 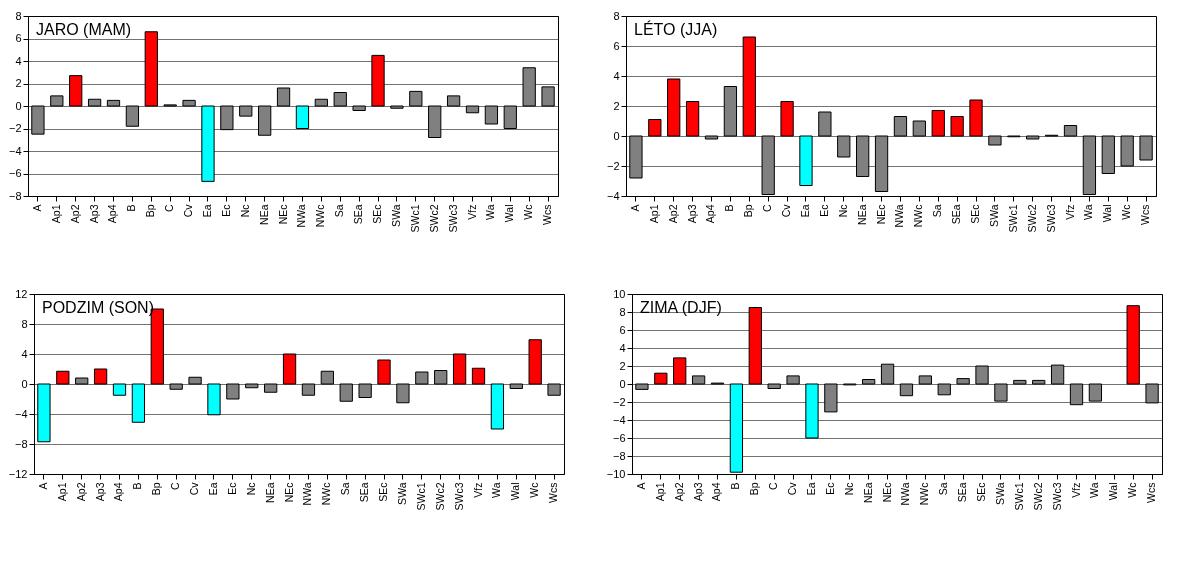 What do you see at coordinates (653, 214) in the screenshot?
I see `x-tick-label: Ap1` at bounding box center [653, 214].